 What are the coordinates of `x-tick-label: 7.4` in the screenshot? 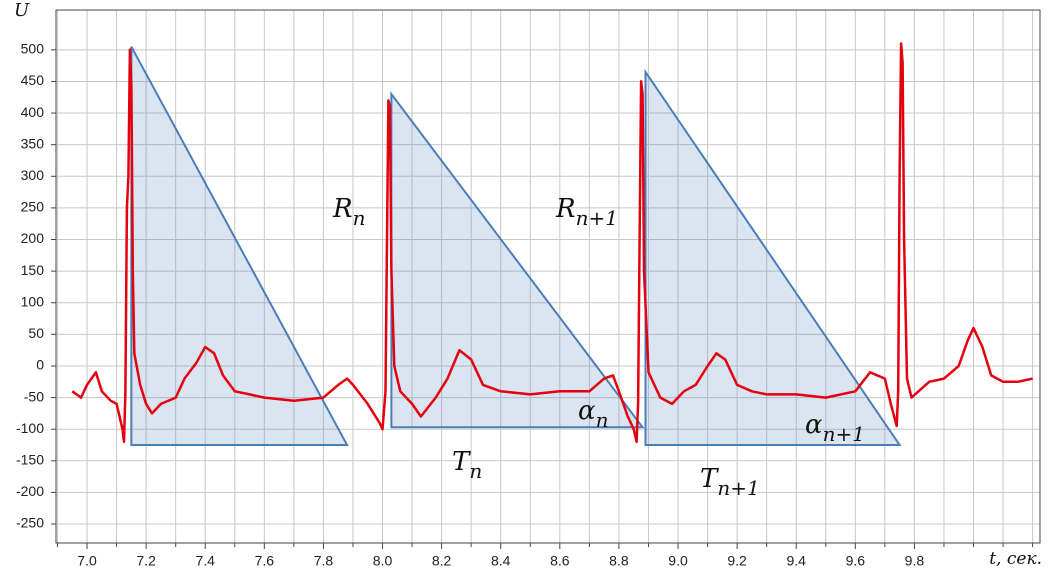 It's located at (205, 561).